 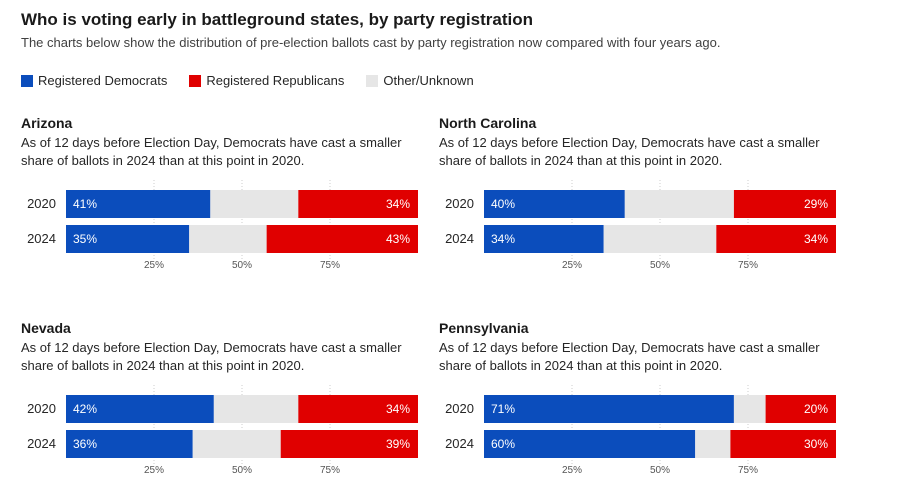 I want to click on bar-data-label: 43%, so click(x=398, y=239).